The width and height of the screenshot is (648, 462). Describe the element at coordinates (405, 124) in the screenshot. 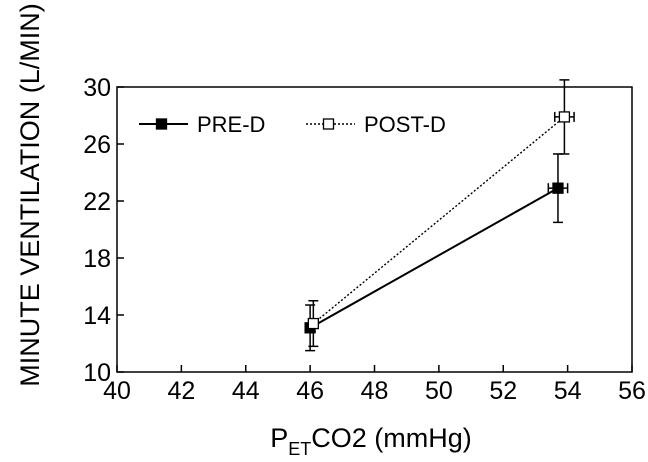

I see `legend-label: POST-D` at that location.